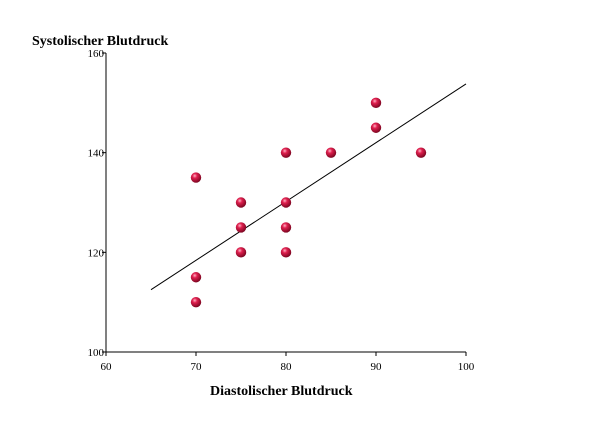 The width and height of the screenshot is (592, 445). I want to click on y-axis-title: Systolischer Blutdruck, so click(100, 41).